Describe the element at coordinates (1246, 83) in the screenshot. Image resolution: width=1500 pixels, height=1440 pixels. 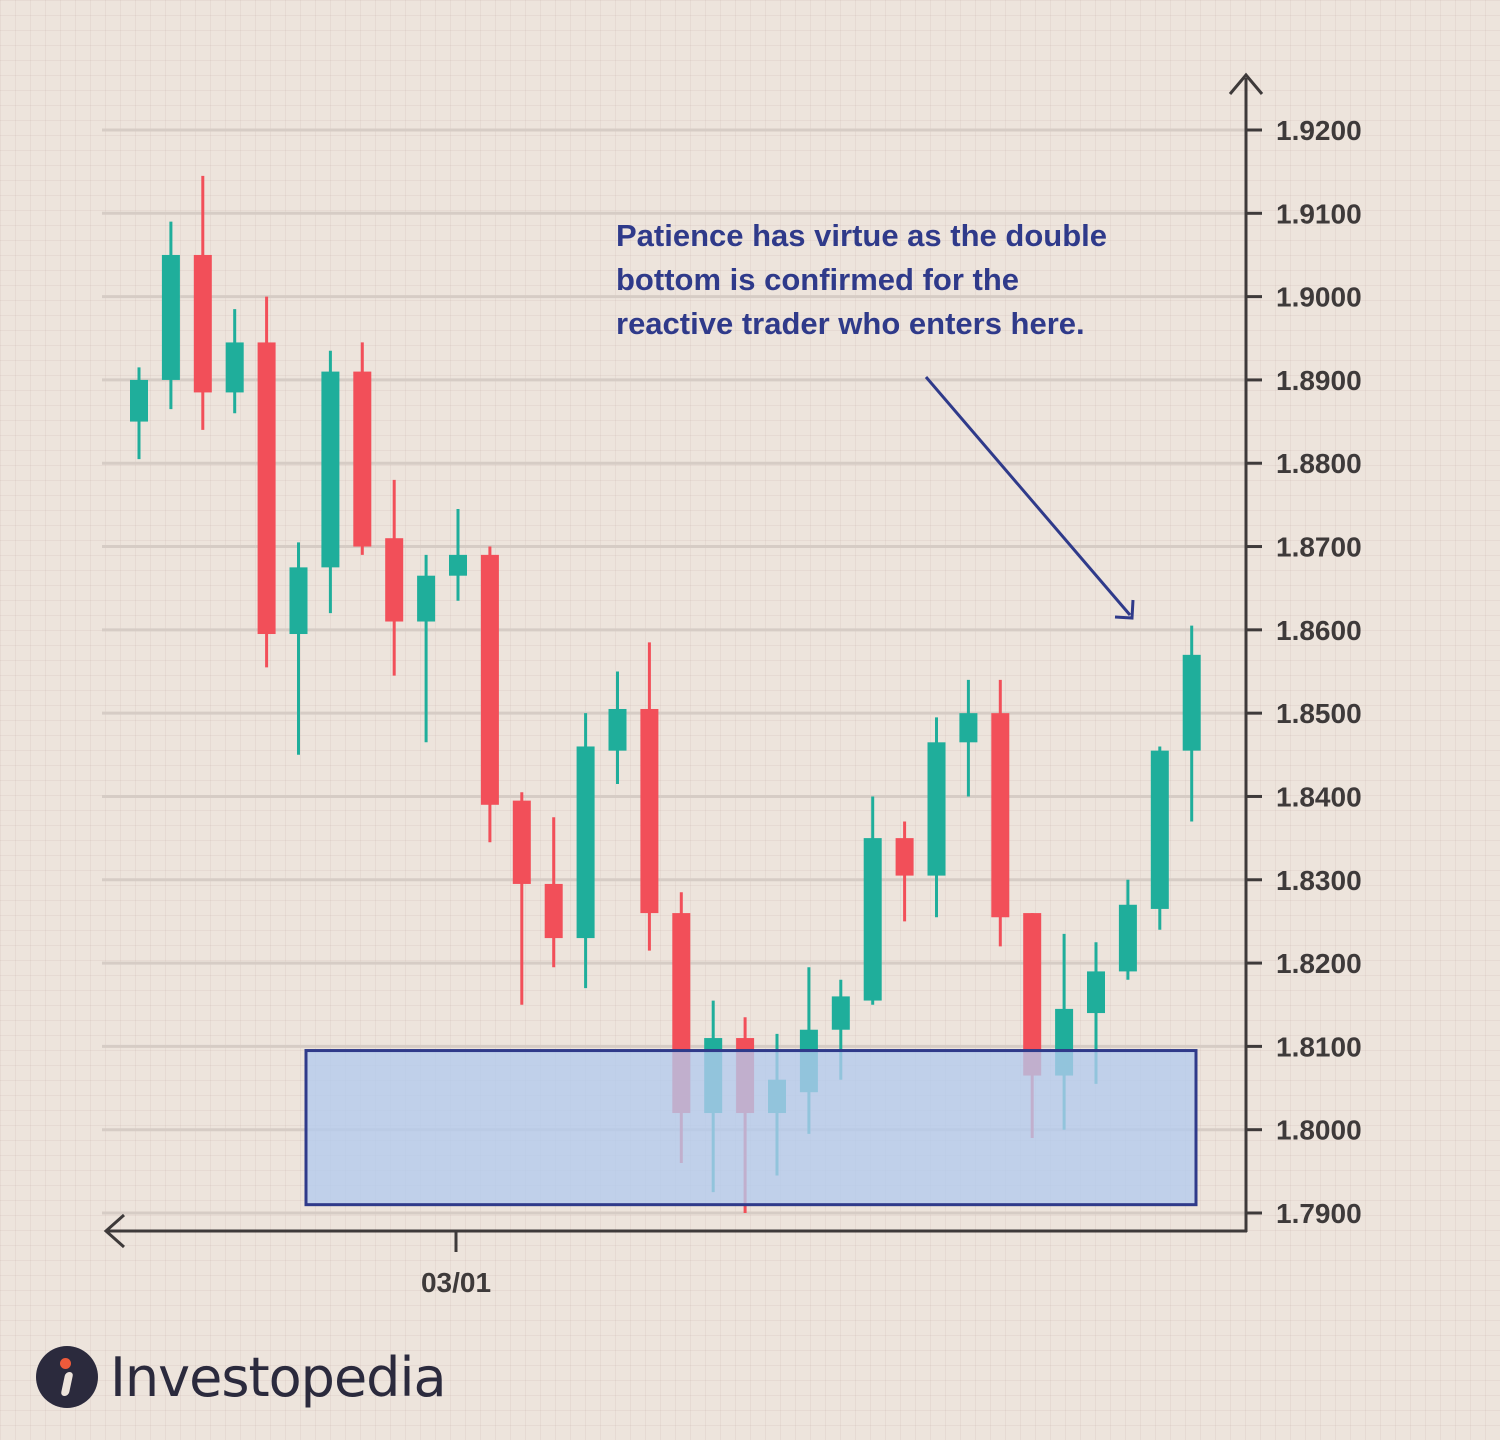
I see `y-axis-arrow-icon` at that location.